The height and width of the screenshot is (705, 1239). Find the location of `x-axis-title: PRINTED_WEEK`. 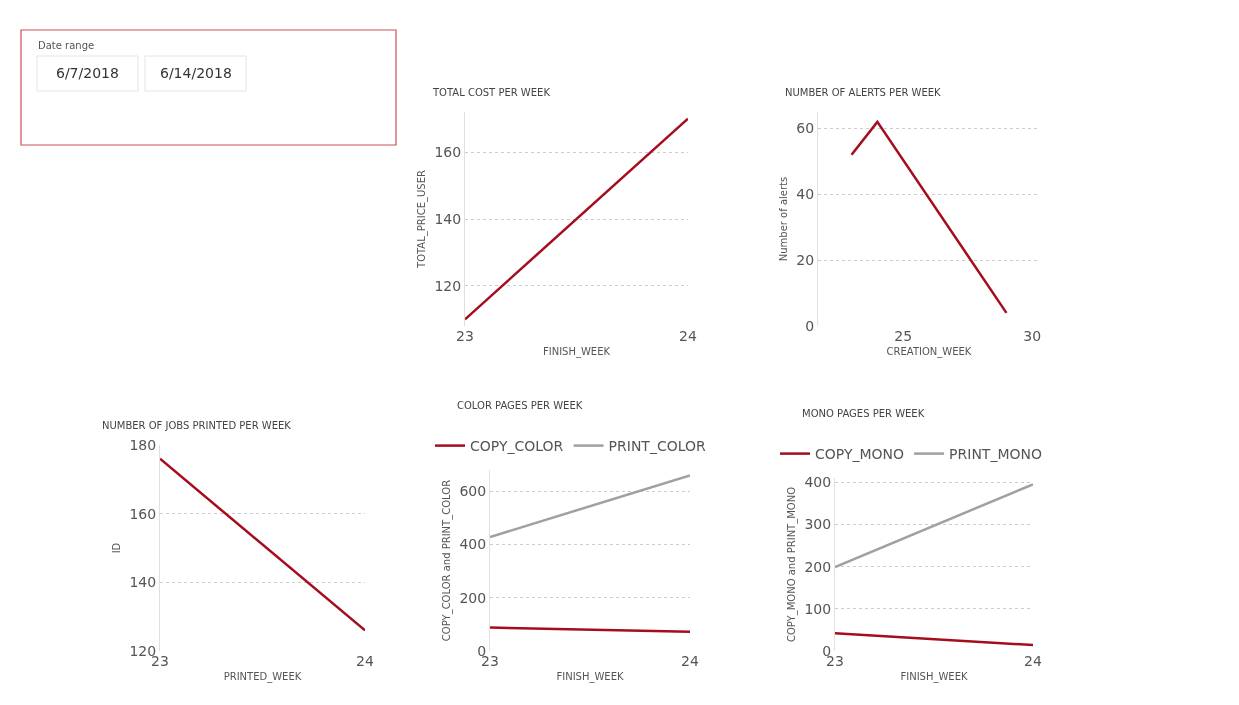

x-axis-title: PRINTED_WEEK is located at coordinates (262, 676).